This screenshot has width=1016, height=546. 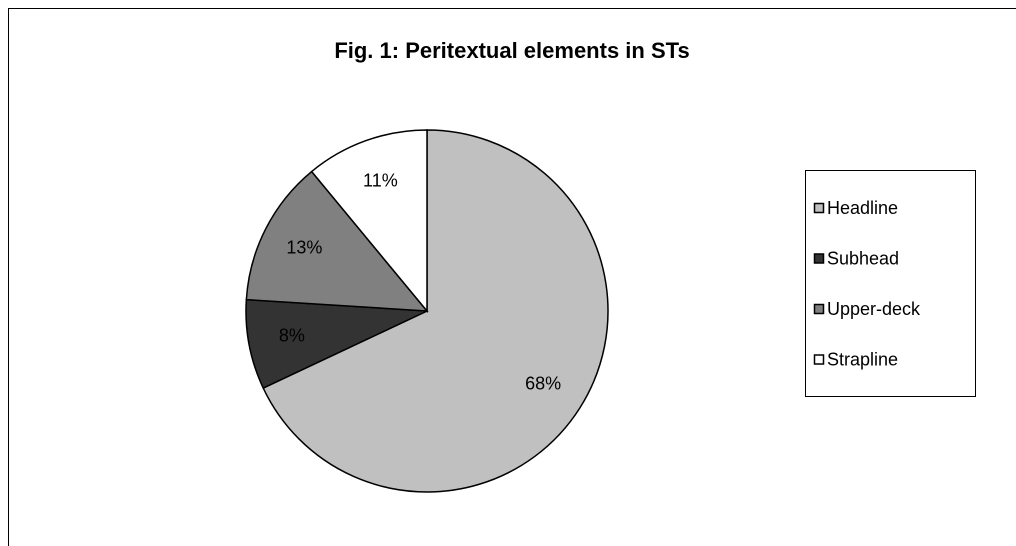 I want to click on legend-label: Strapline, so click(x=862, y=359).